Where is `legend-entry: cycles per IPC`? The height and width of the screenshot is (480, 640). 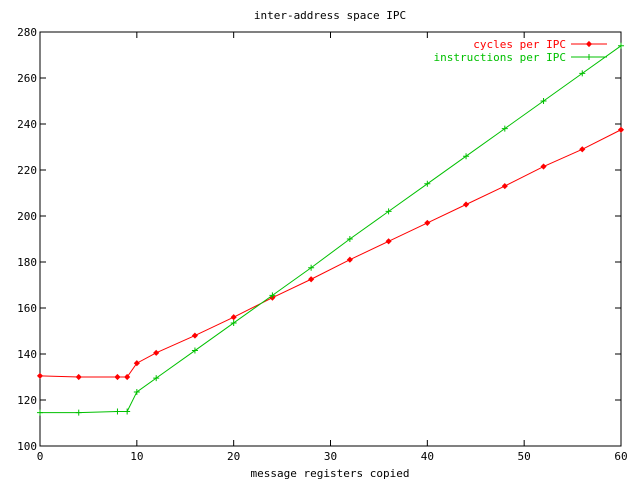
legend-entry: cycles per IPC is located at coordinates (540, 44).